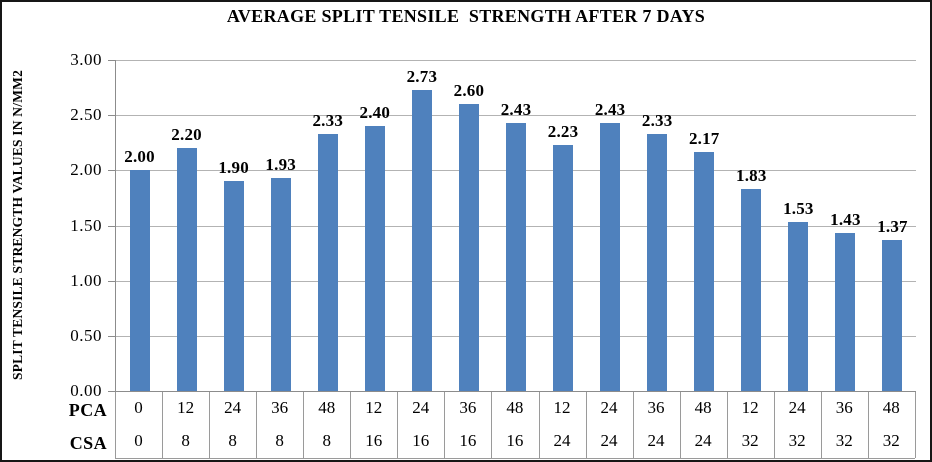 The width and height of the screenshot is (932, 462). What do you see at coordinates (88, 443) in the screenshot?
I see `x-axis-row-label: CSA` at bounding box center [88, 443].